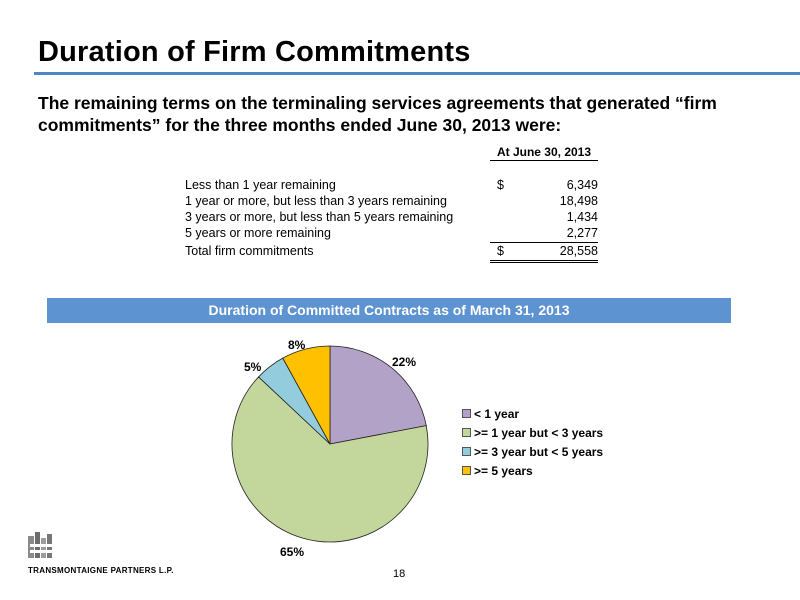 Image resolution: width=800 pixels, height=600 pixels. Describe the element at coordinates (544, 160) in the screenshot. I see `header-underline` at that location.